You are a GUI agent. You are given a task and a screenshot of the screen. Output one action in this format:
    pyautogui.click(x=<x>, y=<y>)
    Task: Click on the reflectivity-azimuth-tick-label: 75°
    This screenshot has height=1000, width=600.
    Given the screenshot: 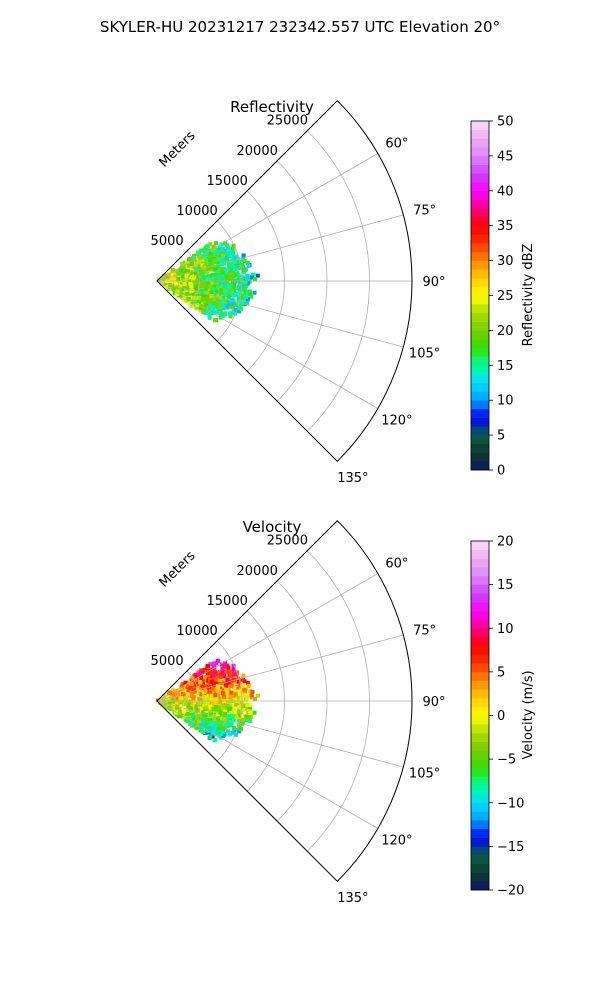 What is the action you would take?
    pyautogui.click(x=424, y=210)
    